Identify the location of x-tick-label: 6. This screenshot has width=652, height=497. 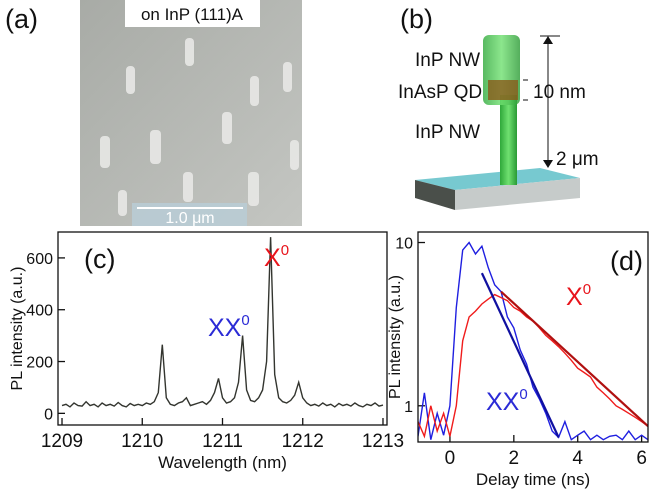
(641, 458).